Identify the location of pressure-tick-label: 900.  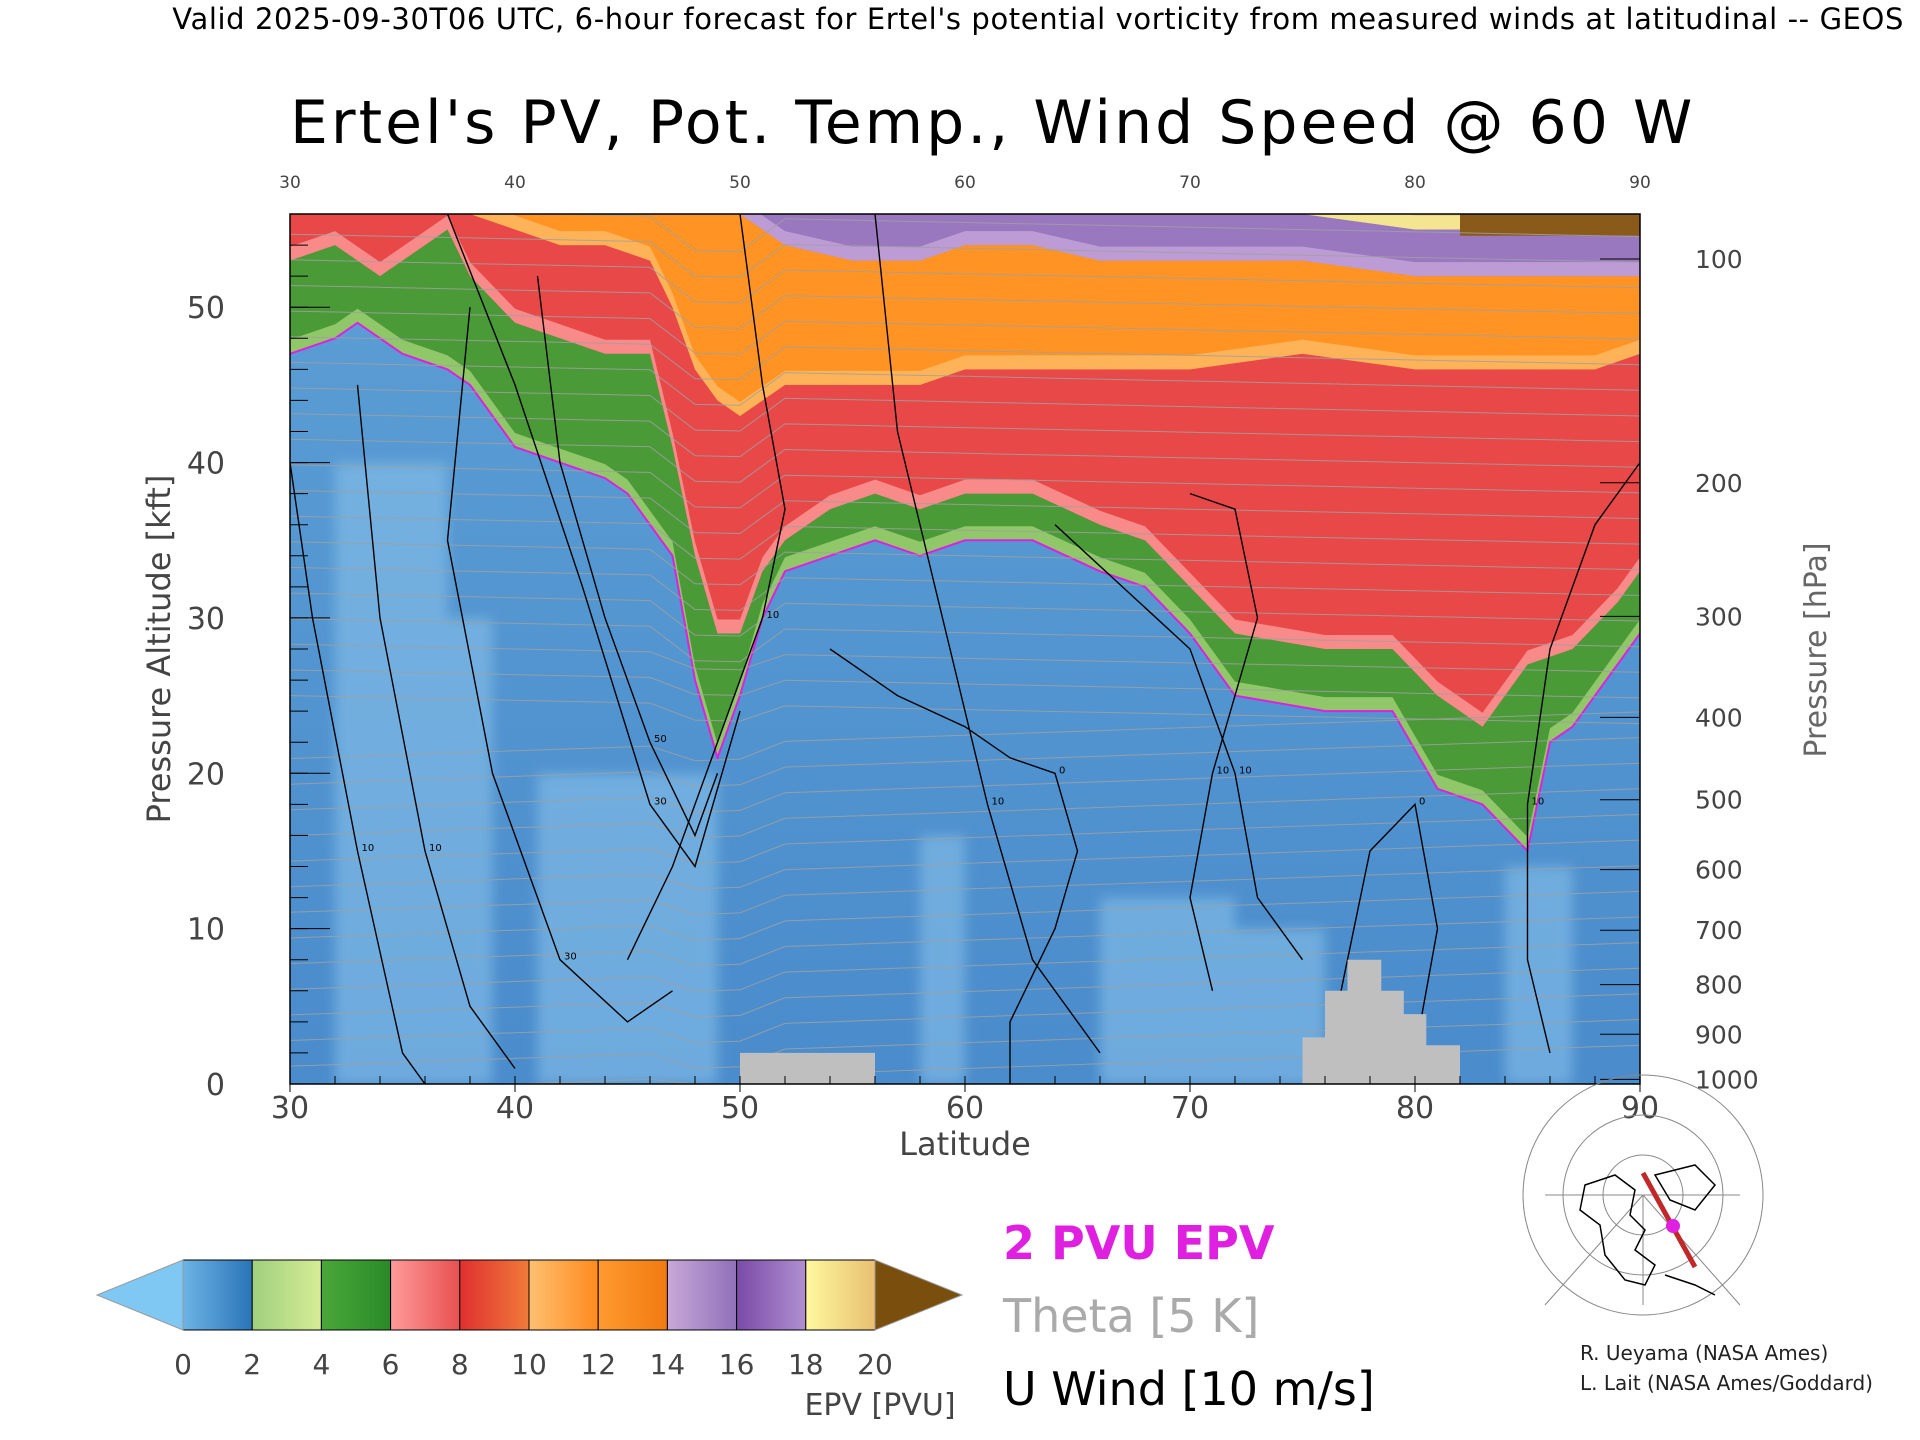
(1719, 1034).